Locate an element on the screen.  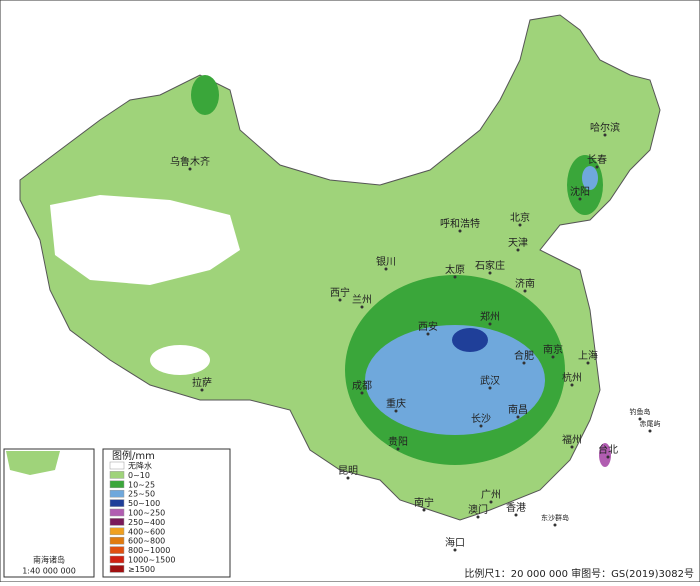
city-label: 南昌 is located at coordinates (518, 409).